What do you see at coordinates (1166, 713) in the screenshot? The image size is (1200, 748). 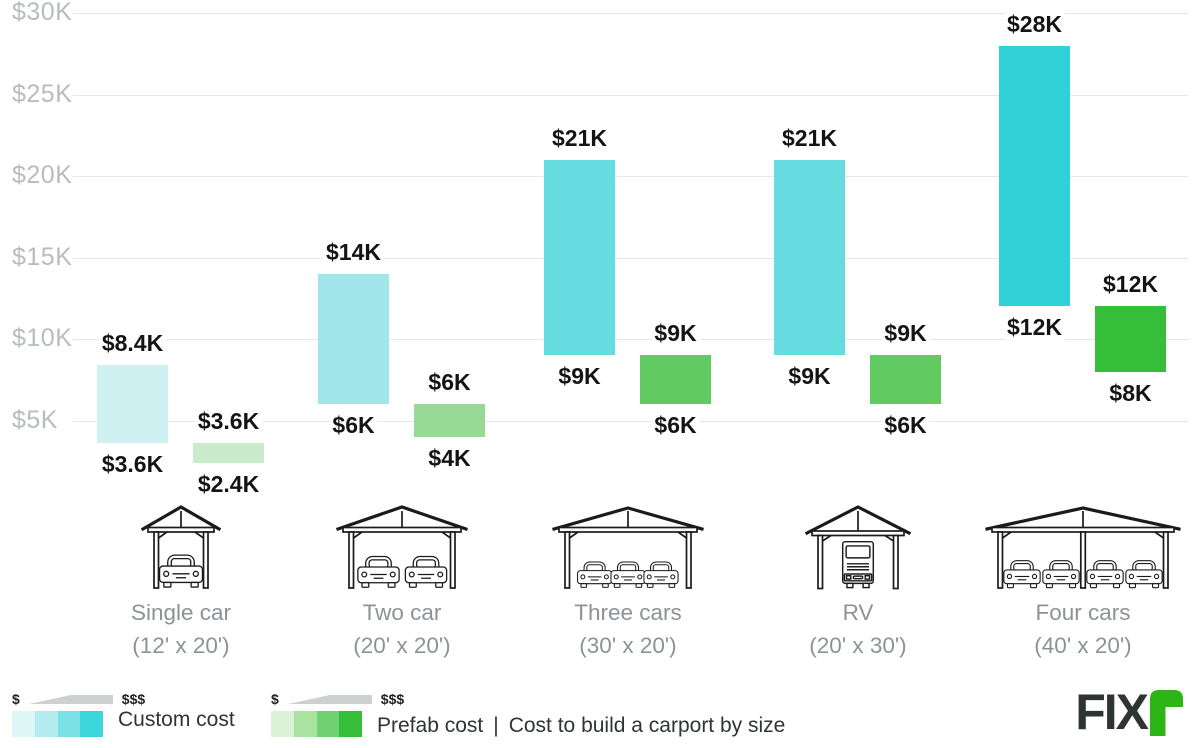 I see `fixr-logo-r-icon` at bounding box center [1166, 713].